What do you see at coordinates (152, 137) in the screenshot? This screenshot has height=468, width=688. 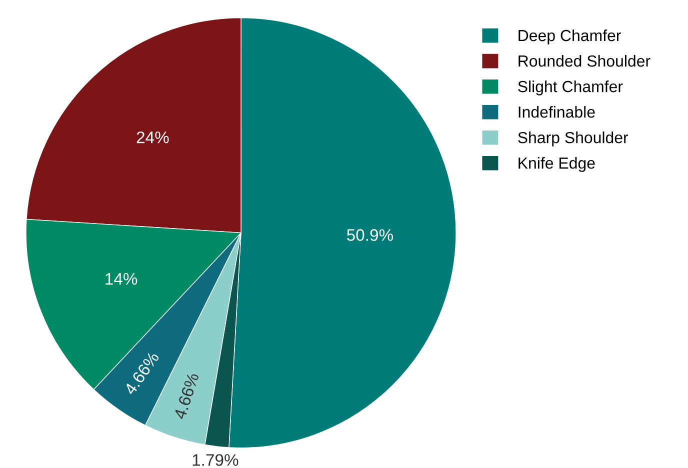 I see `data-label: 24%` at bounding box center [152, 137].